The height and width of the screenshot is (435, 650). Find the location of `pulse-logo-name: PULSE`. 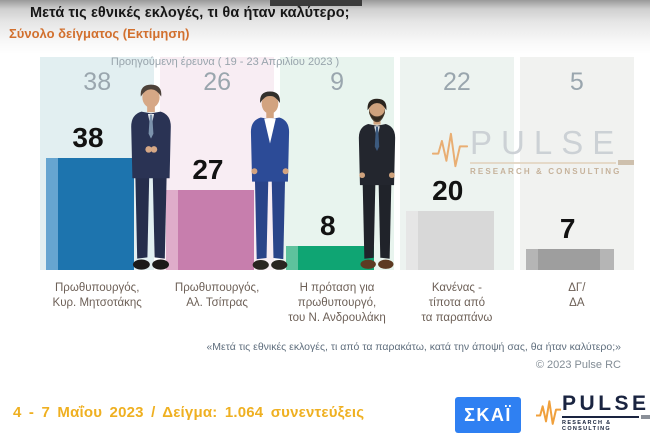

pulse-logo-name: PULSE is located at coordinates (606, 403).